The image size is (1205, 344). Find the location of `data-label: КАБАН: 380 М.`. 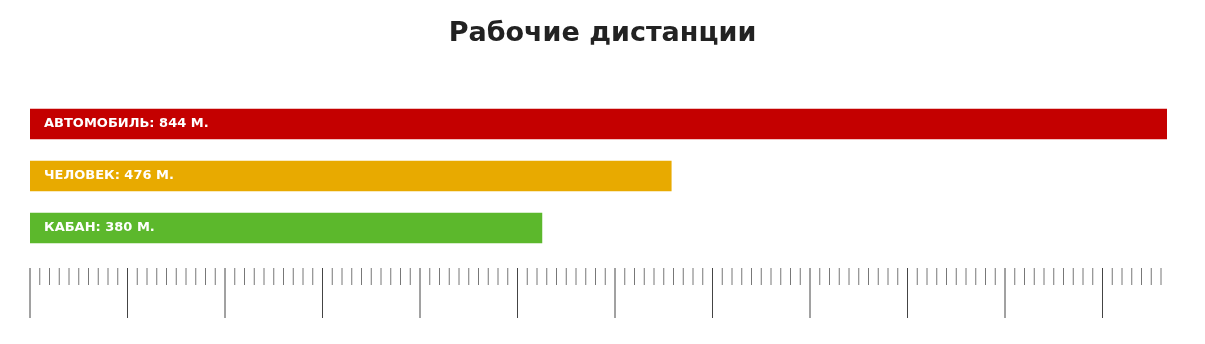

data-label: КАБАН: 380 М. is located at coordinates (99, 227).